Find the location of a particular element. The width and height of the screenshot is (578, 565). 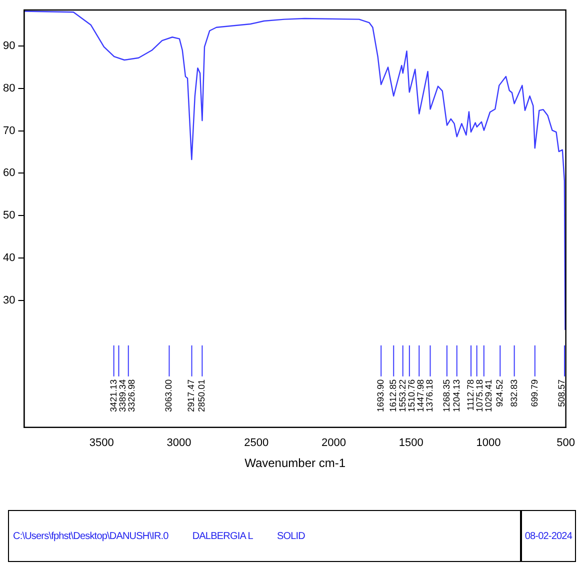

ref-line-label: 1029.41 is located at coordinates (488, 395).